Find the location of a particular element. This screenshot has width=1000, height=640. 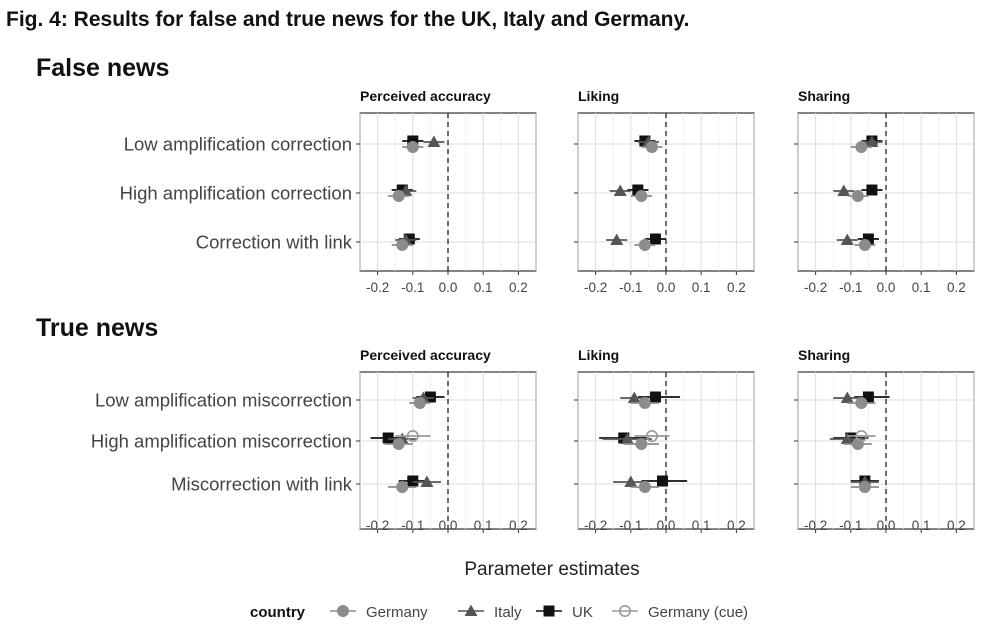

row-label-high-amplification-miscorrection: High amplification miscorrection is located at coordinates (221, 441).